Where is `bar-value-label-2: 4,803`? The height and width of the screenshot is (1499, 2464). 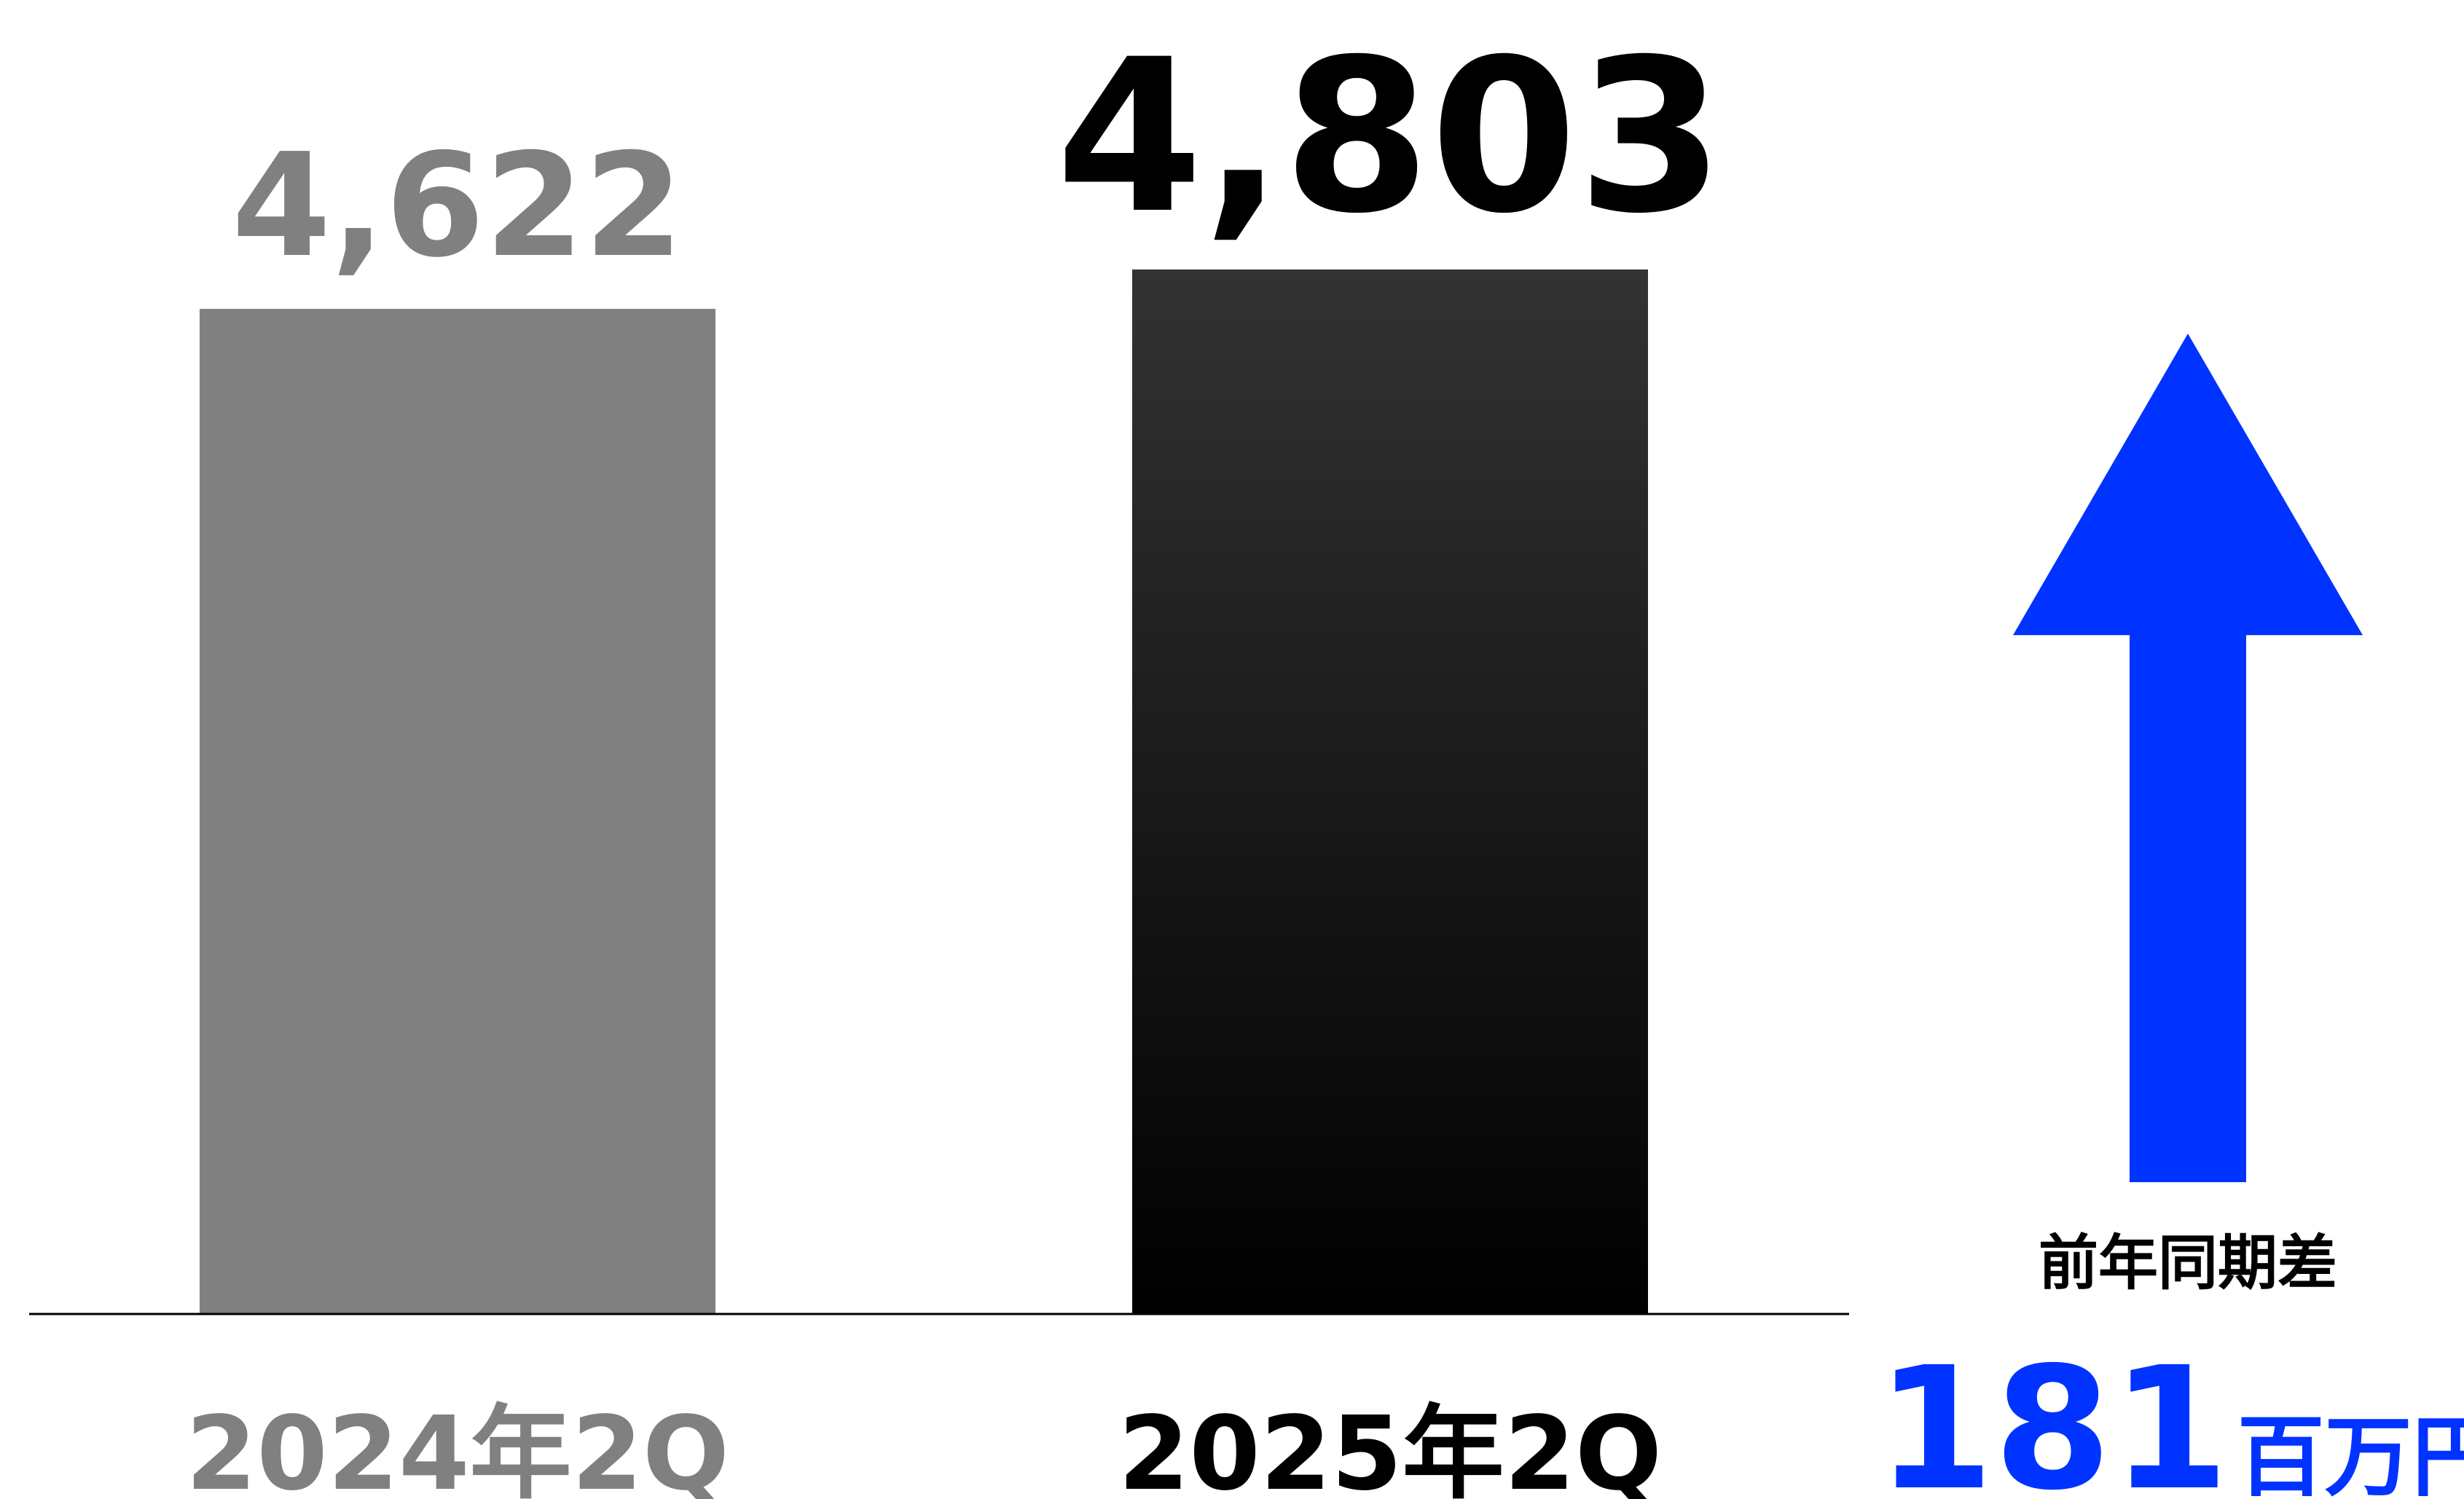
bar-value-label-2: 4,803 is located at coordinates (1390, 137).